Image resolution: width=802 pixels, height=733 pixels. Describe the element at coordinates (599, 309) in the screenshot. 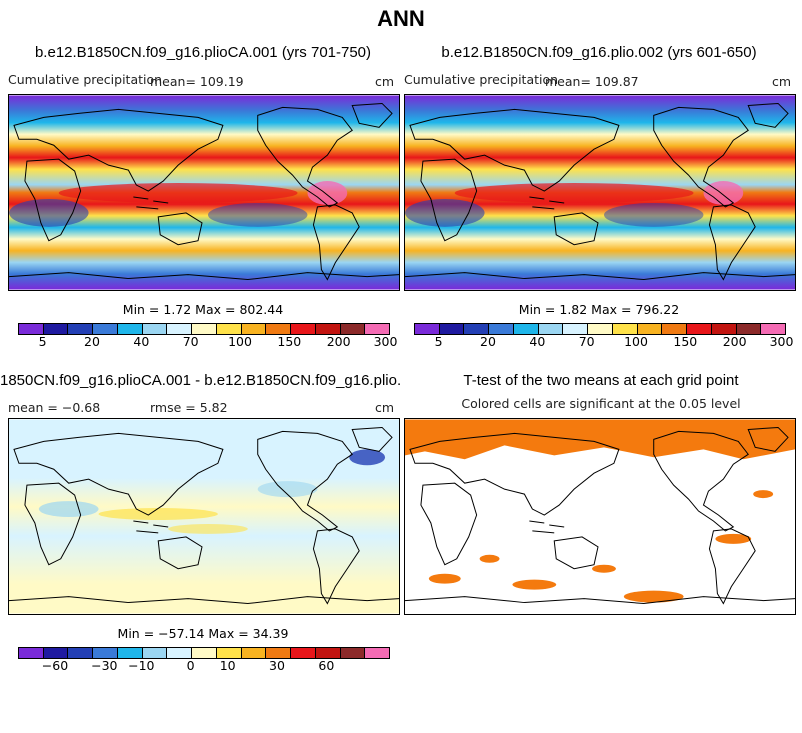

I see `minmax-label: Min = 1.82 Max = 796.22` at that location.